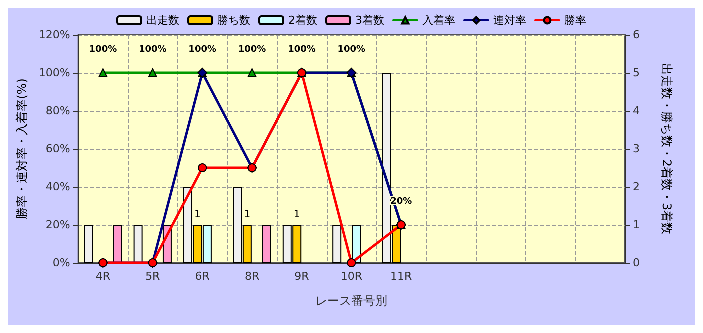 This screenshot has height=333, width=703. I want to click on legend-label: 勝率, so click(575, 20).